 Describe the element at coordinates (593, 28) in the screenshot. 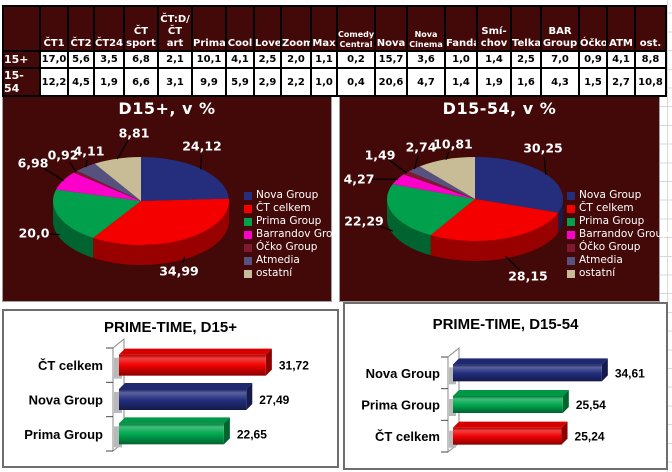

I see `table-header-cell: Óčko` at that location.